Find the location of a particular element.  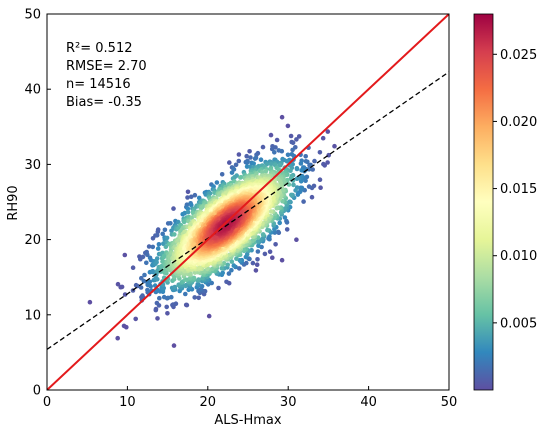

colorbar-tick-label: 0.025 is located at coordinates (518, 55).